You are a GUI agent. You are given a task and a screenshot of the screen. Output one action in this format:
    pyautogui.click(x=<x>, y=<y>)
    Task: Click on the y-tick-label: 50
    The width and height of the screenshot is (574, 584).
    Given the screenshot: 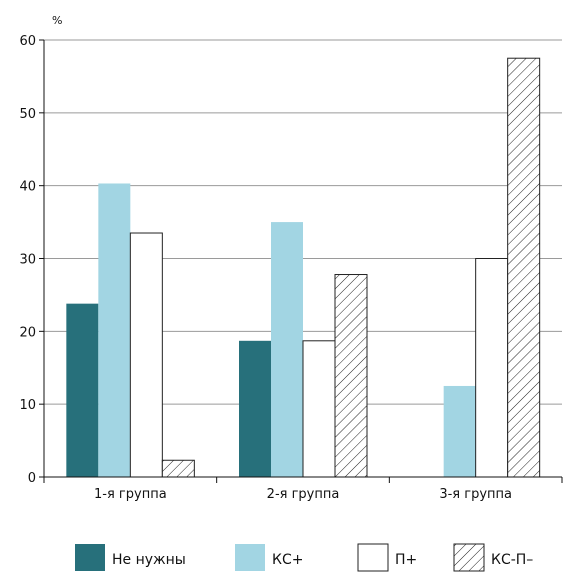 What is the action you would take?
    pyautogui.click(x=27, y=114)
    